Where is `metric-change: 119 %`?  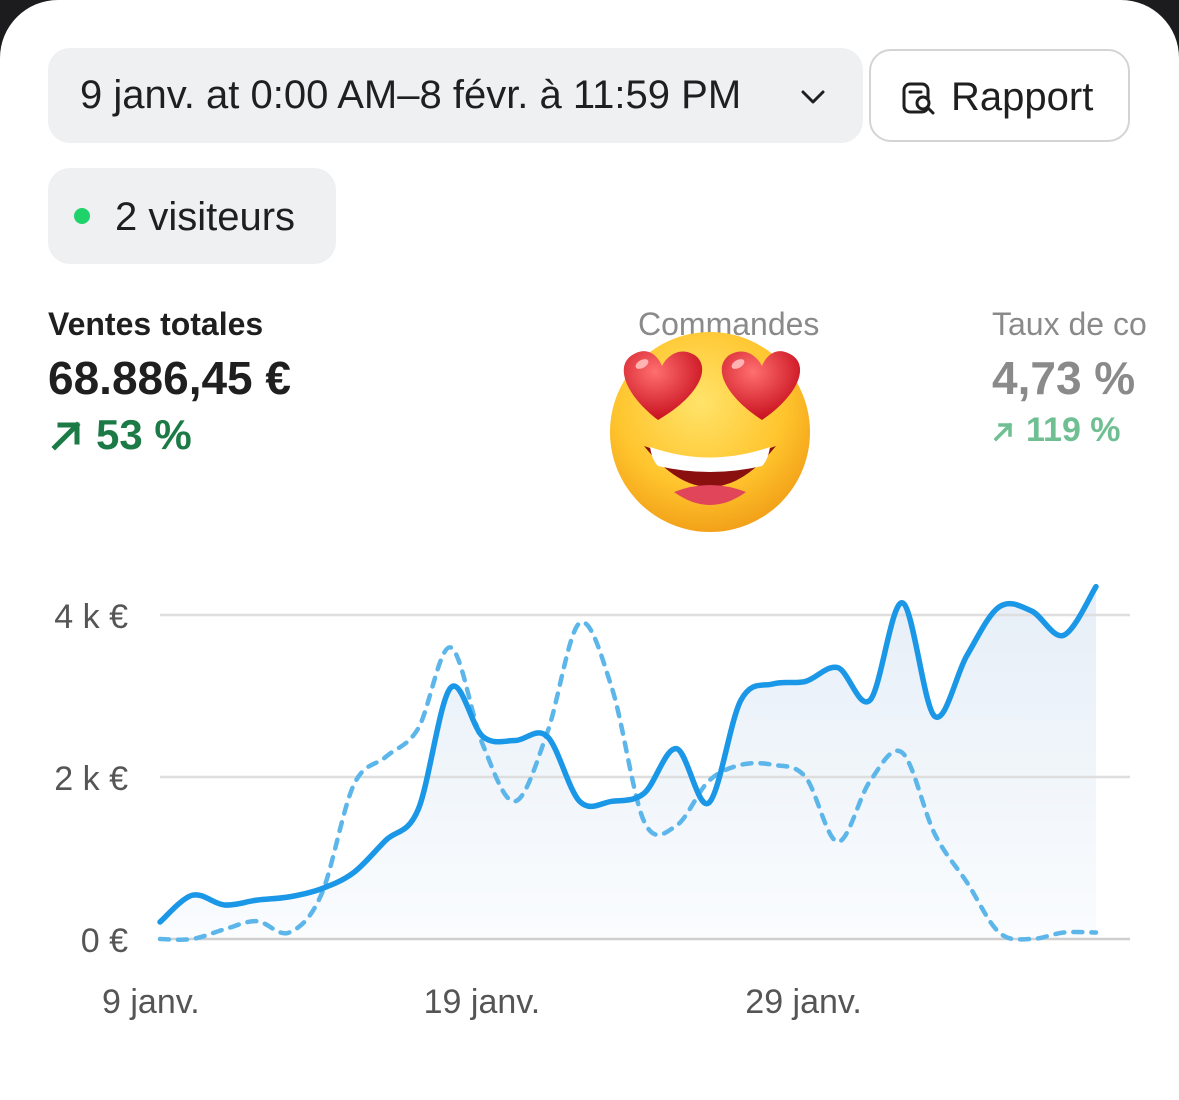
metric-change: 119 % is located at coordinates (1069, 430).